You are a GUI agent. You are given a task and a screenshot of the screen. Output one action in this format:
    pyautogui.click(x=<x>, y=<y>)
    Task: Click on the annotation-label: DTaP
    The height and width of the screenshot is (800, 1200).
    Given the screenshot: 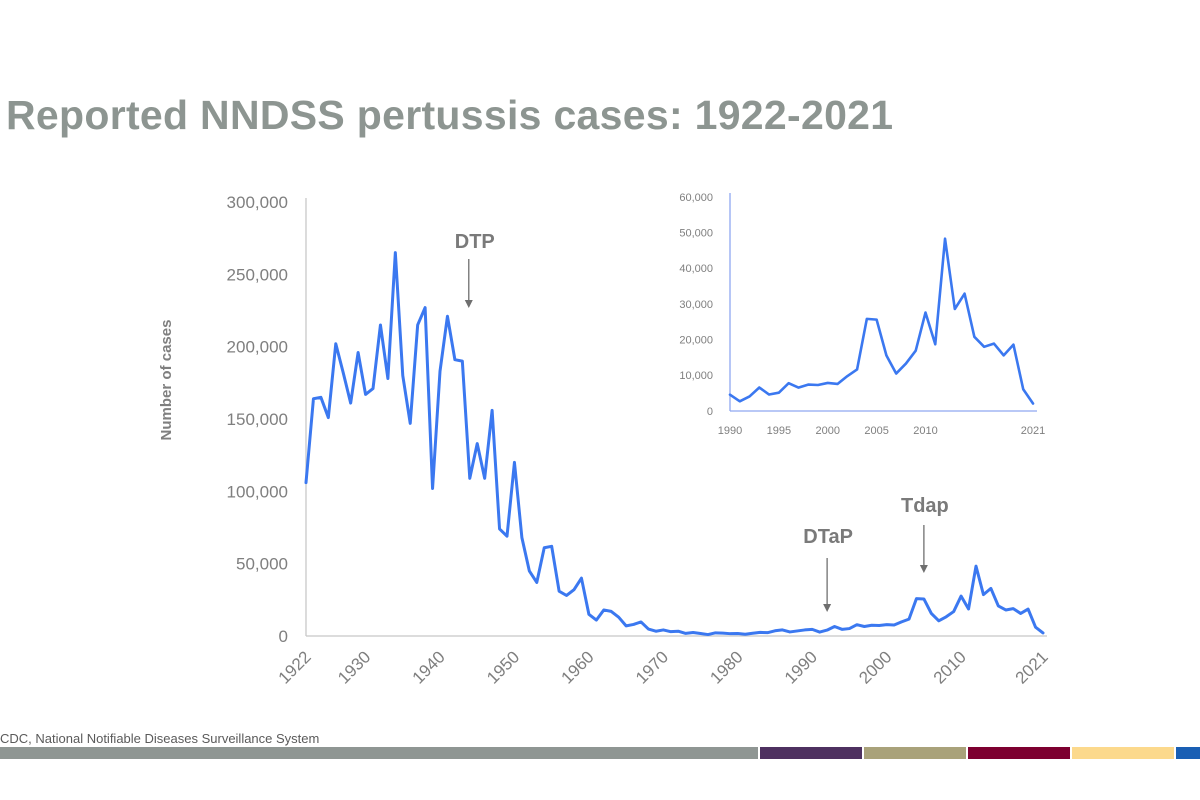 What is the action you would take?
    pyautogui.click(x=828, y=537)
    